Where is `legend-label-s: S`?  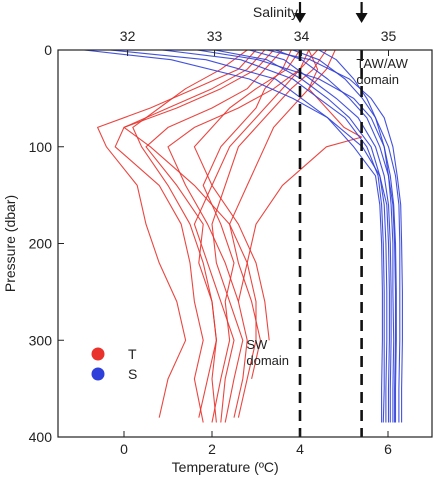
legend-label-s: S is located at coordinates (132, 374).